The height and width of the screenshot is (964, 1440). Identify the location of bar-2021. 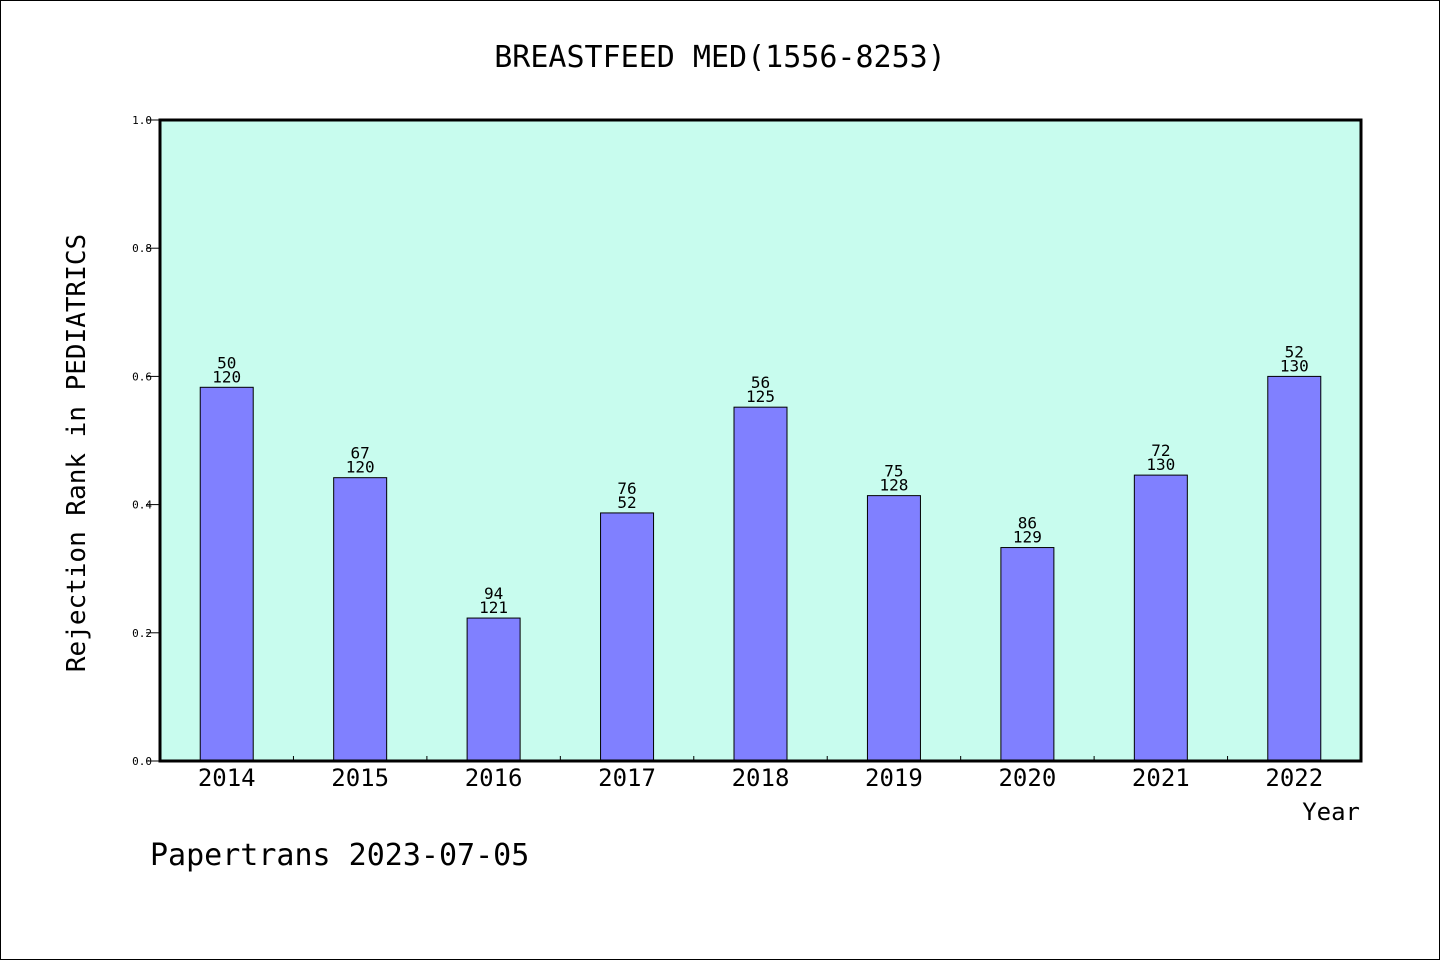
(1160, 618).